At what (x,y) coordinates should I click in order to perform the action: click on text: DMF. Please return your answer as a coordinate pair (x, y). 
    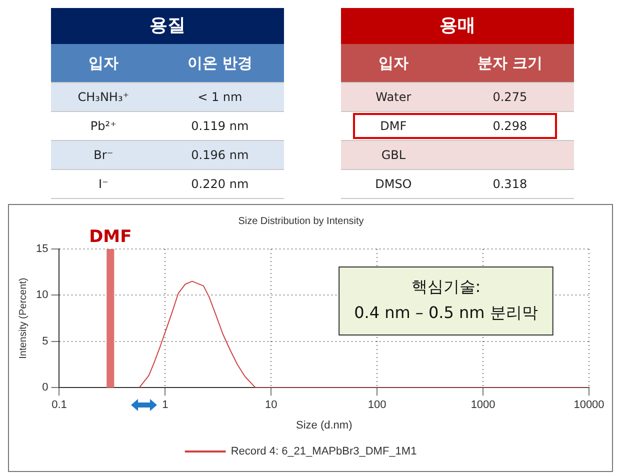
    Looking at the image, I should click on (393, 126).